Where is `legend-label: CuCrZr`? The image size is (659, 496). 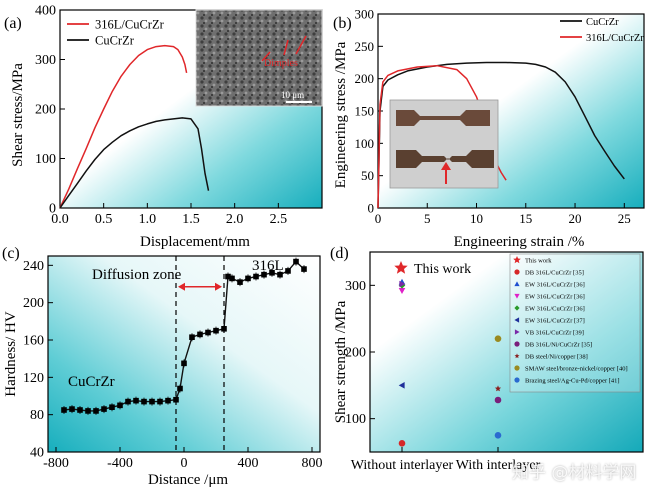 legend-label: CuCrZr is located at coordinates (115, 41).